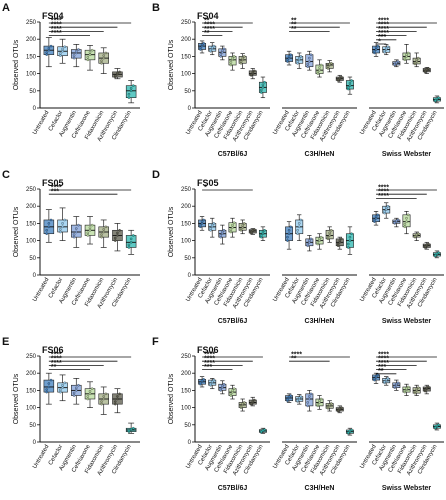 The height and width of the screenshot is (500, 446). Describe the element at coordinates (31, 190) in the screenshot. I see `y-tick-label: 250` at that location.